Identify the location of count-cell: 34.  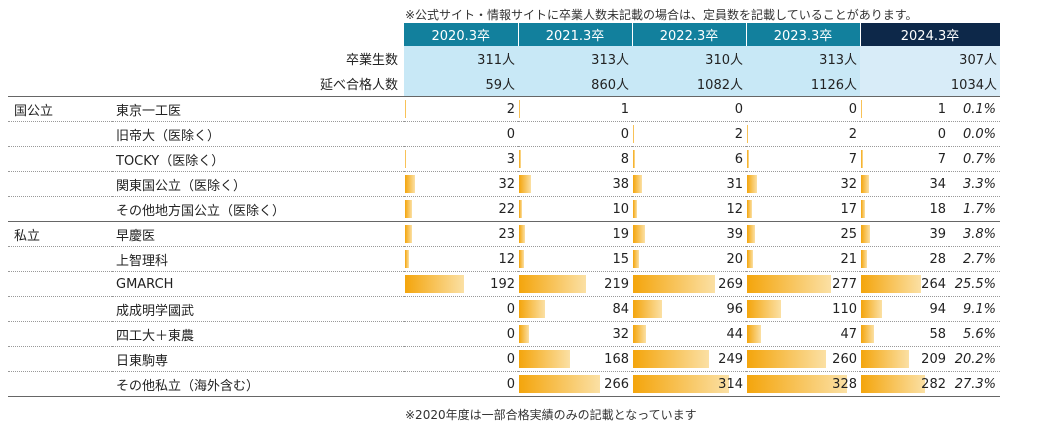
(904, 184).